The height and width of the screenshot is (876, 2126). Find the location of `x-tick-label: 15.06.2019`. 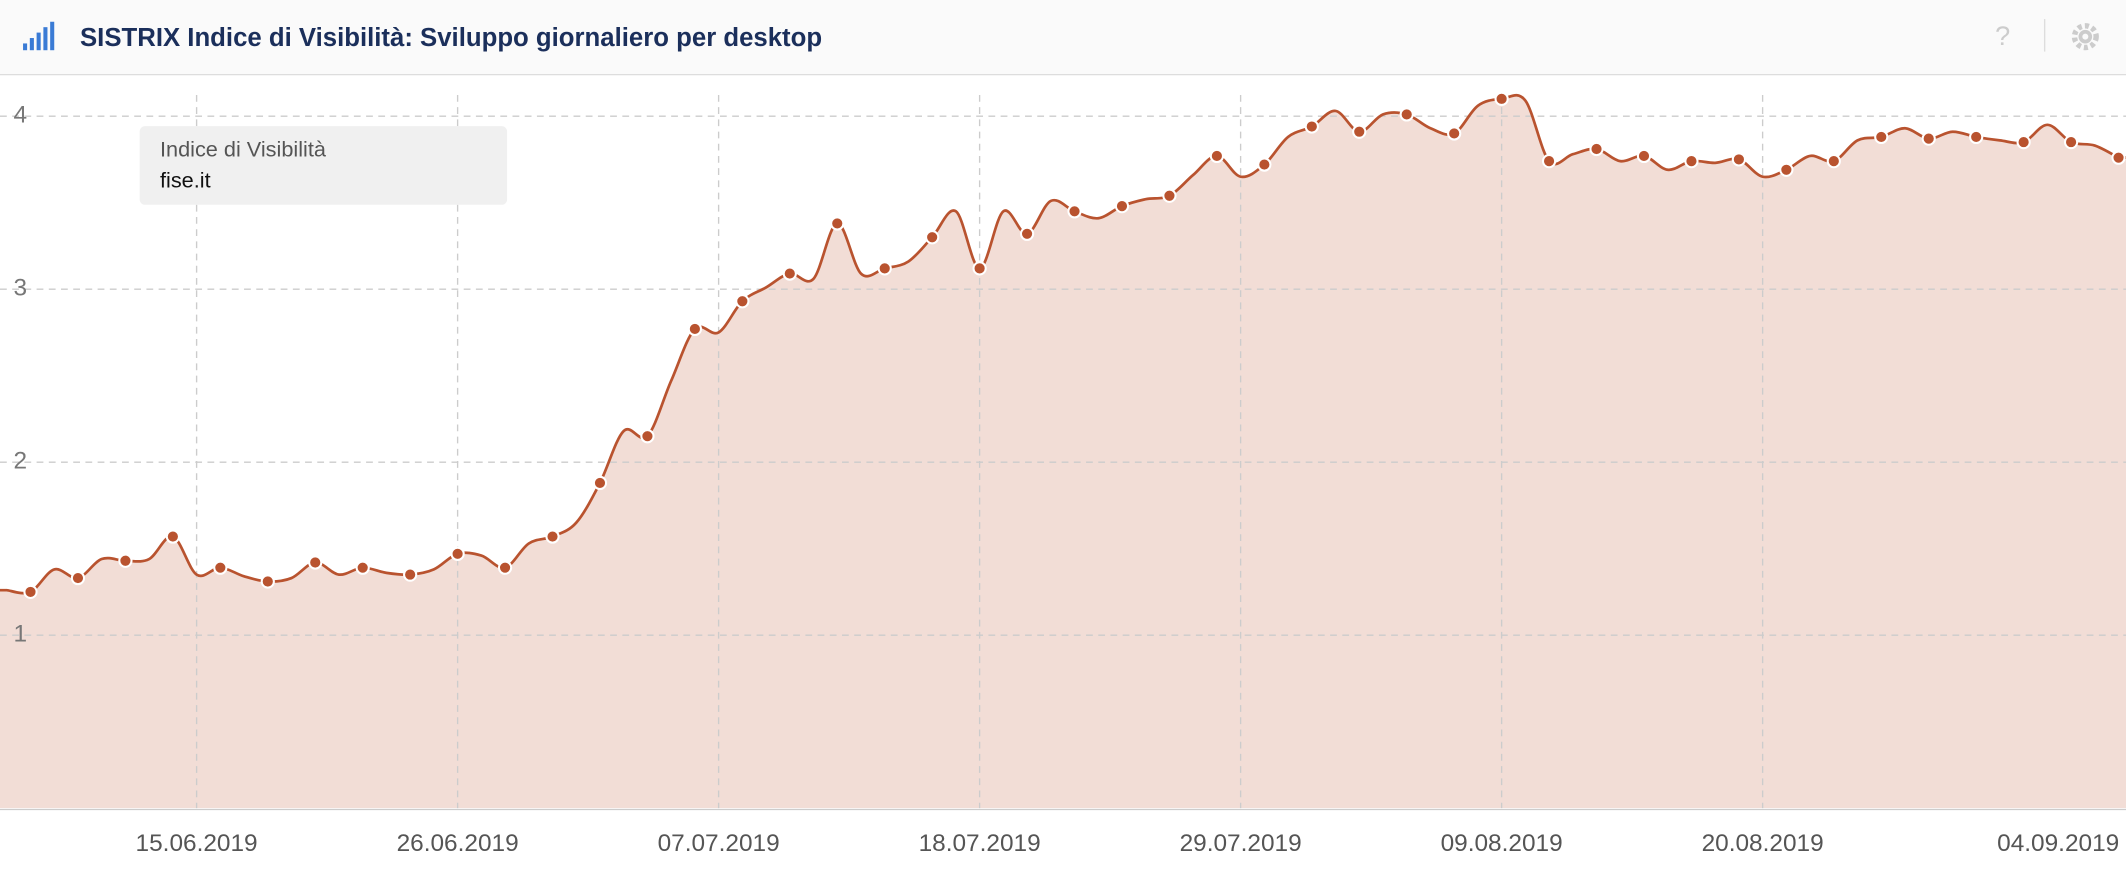

x-tick-label: 15.06.2019 is located at coordinates (197, 843).